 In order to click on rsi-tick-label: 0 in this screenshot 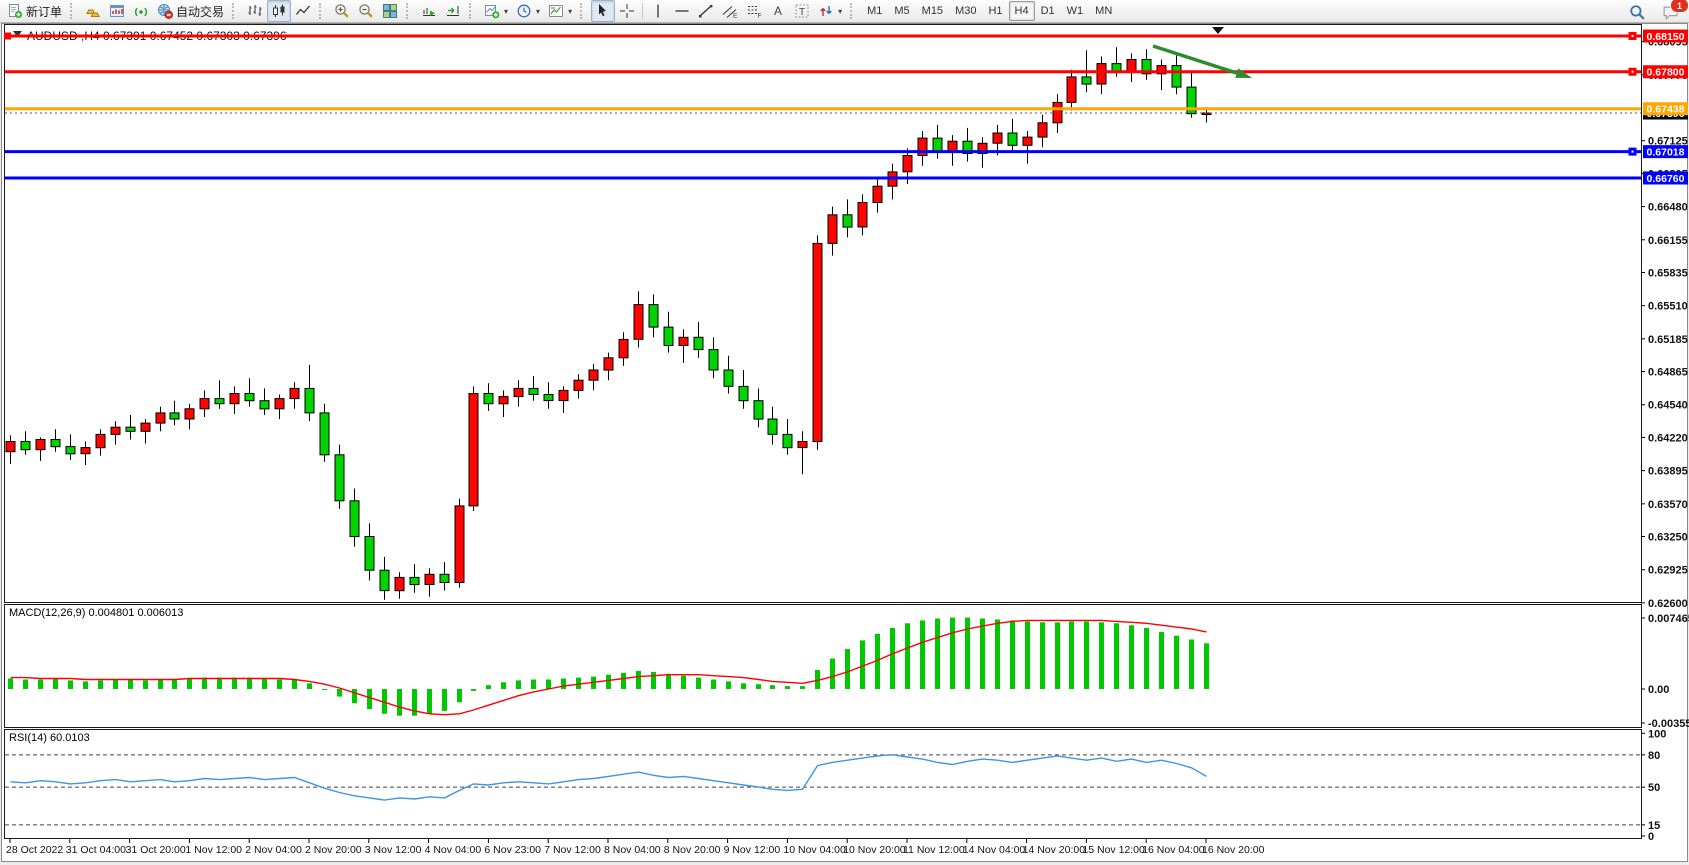, I will do `click(1651, 837)`.